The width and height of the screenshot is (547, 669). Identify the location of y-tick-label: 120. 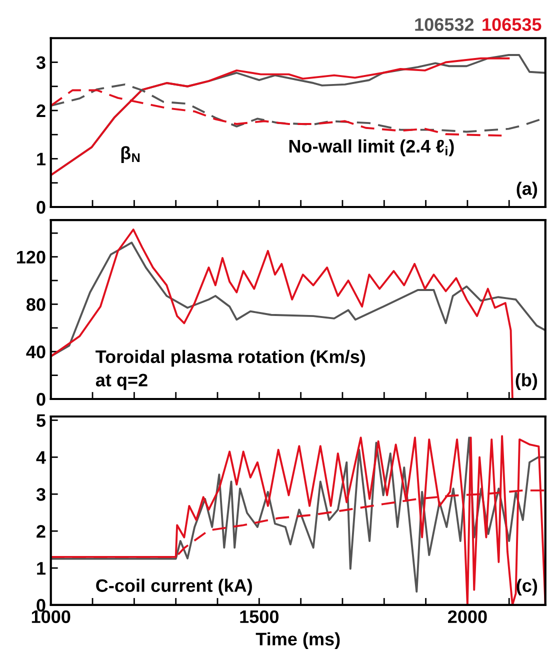
(31, 257).